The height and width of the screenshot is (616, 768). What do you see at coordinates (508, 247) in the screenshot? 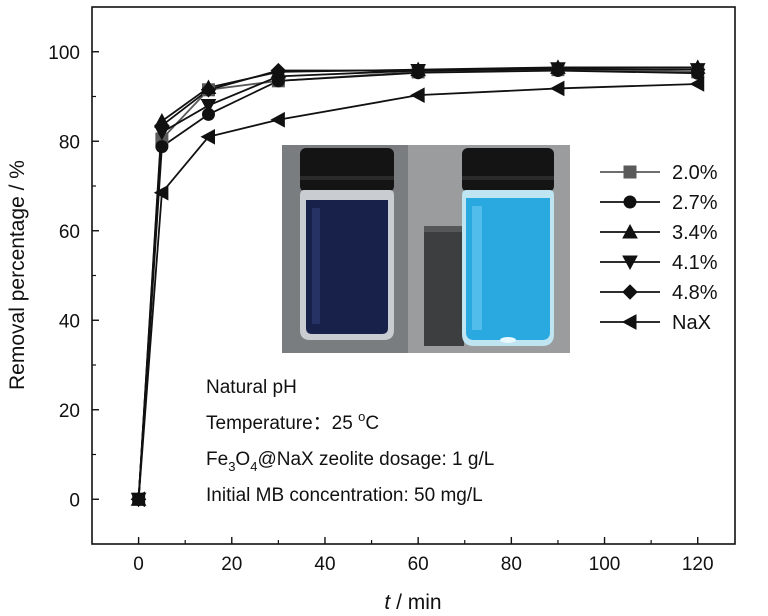
I see `blue-vial` at bounding box center [508, 247].